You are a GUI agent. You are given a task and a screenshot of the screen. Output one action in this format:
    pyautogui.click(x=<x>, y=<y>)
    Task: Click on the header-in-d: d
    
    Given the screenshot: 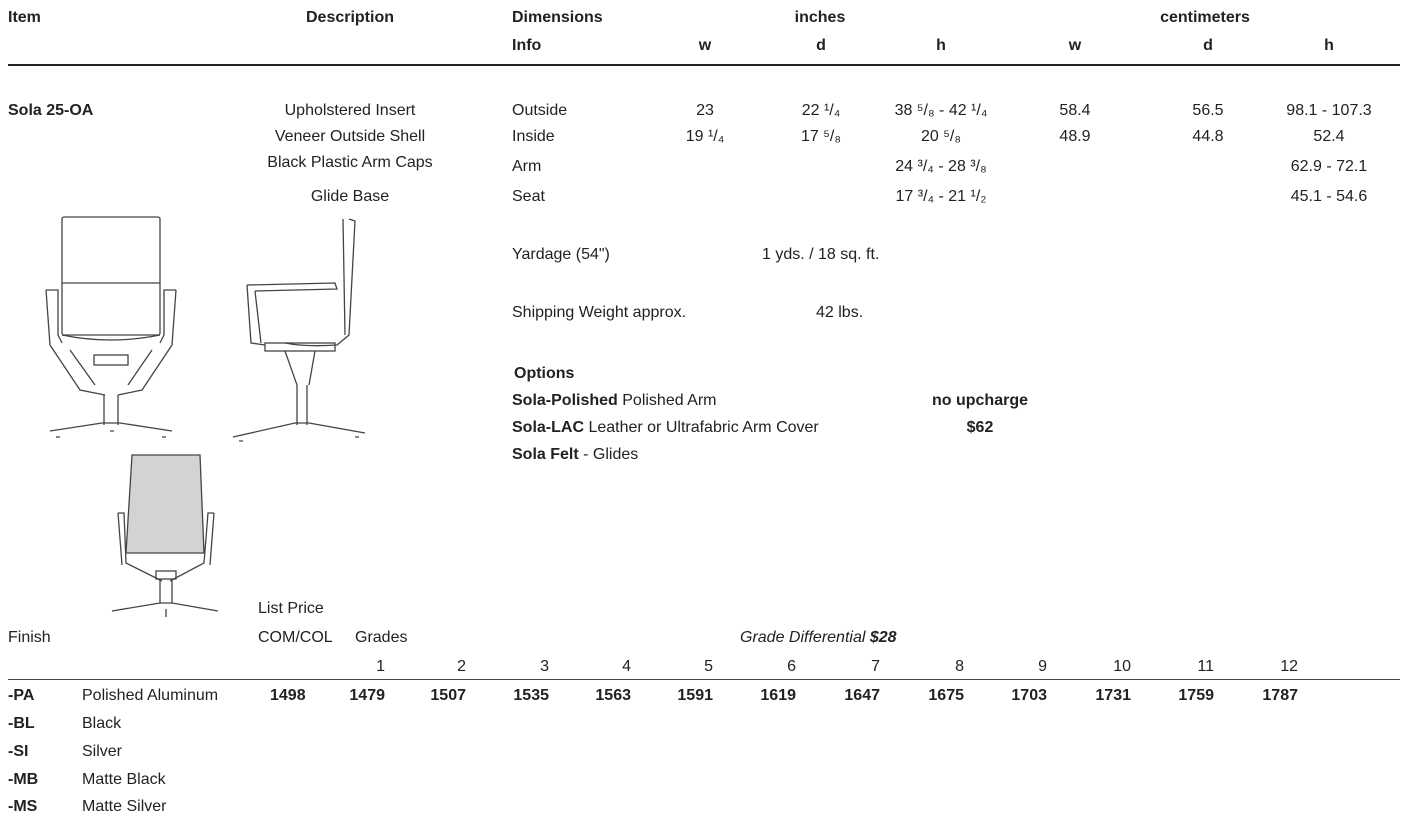 What is the action you would take?
    pyautogui.click(x=821, y=45)
    